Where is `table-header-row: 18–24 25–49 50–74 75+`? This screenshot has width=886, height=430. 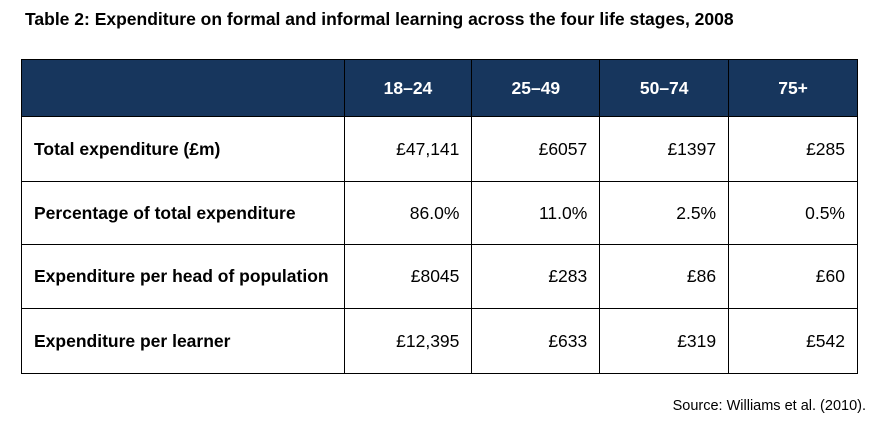 table-header-row: 18–24 25–49 50–74 75+ is located at coordinates (439, 88).